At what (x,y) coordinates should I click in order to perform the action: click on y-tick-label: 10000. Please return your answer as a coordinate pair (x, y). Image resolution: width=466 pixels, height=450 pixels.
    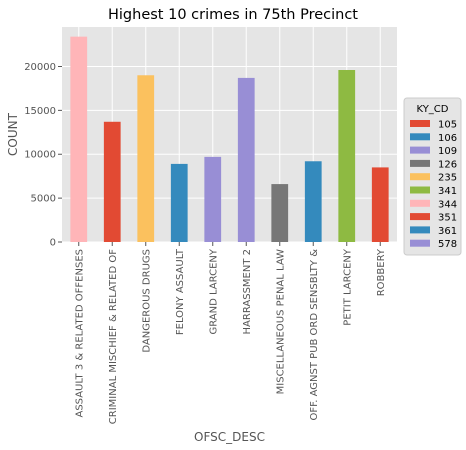
    Looking at the image, I should click on (40, 155).